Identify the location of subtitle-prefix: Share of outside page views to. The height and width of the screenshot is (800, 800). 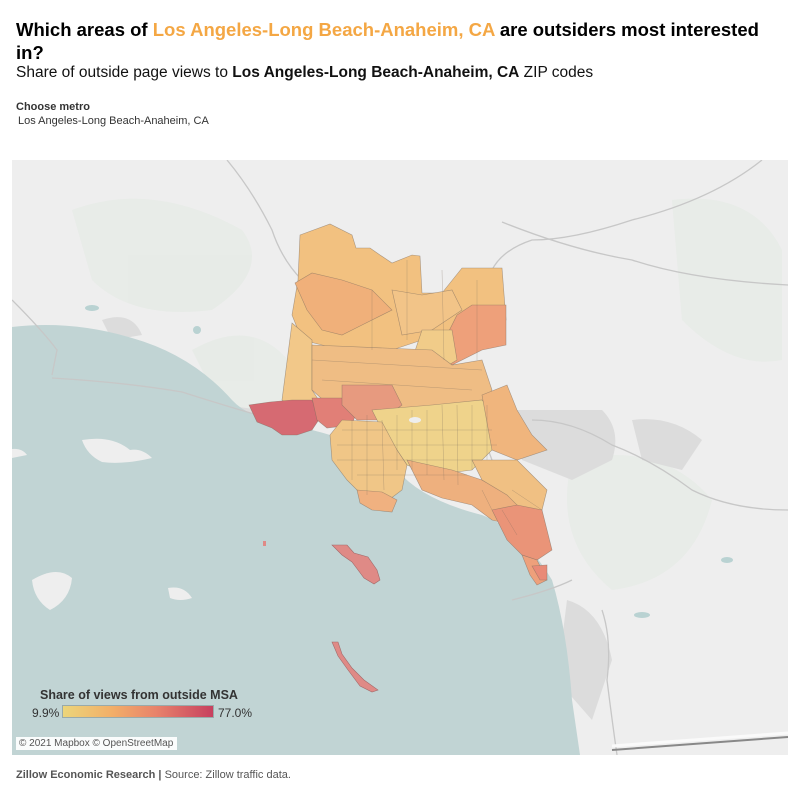
(124, 72).